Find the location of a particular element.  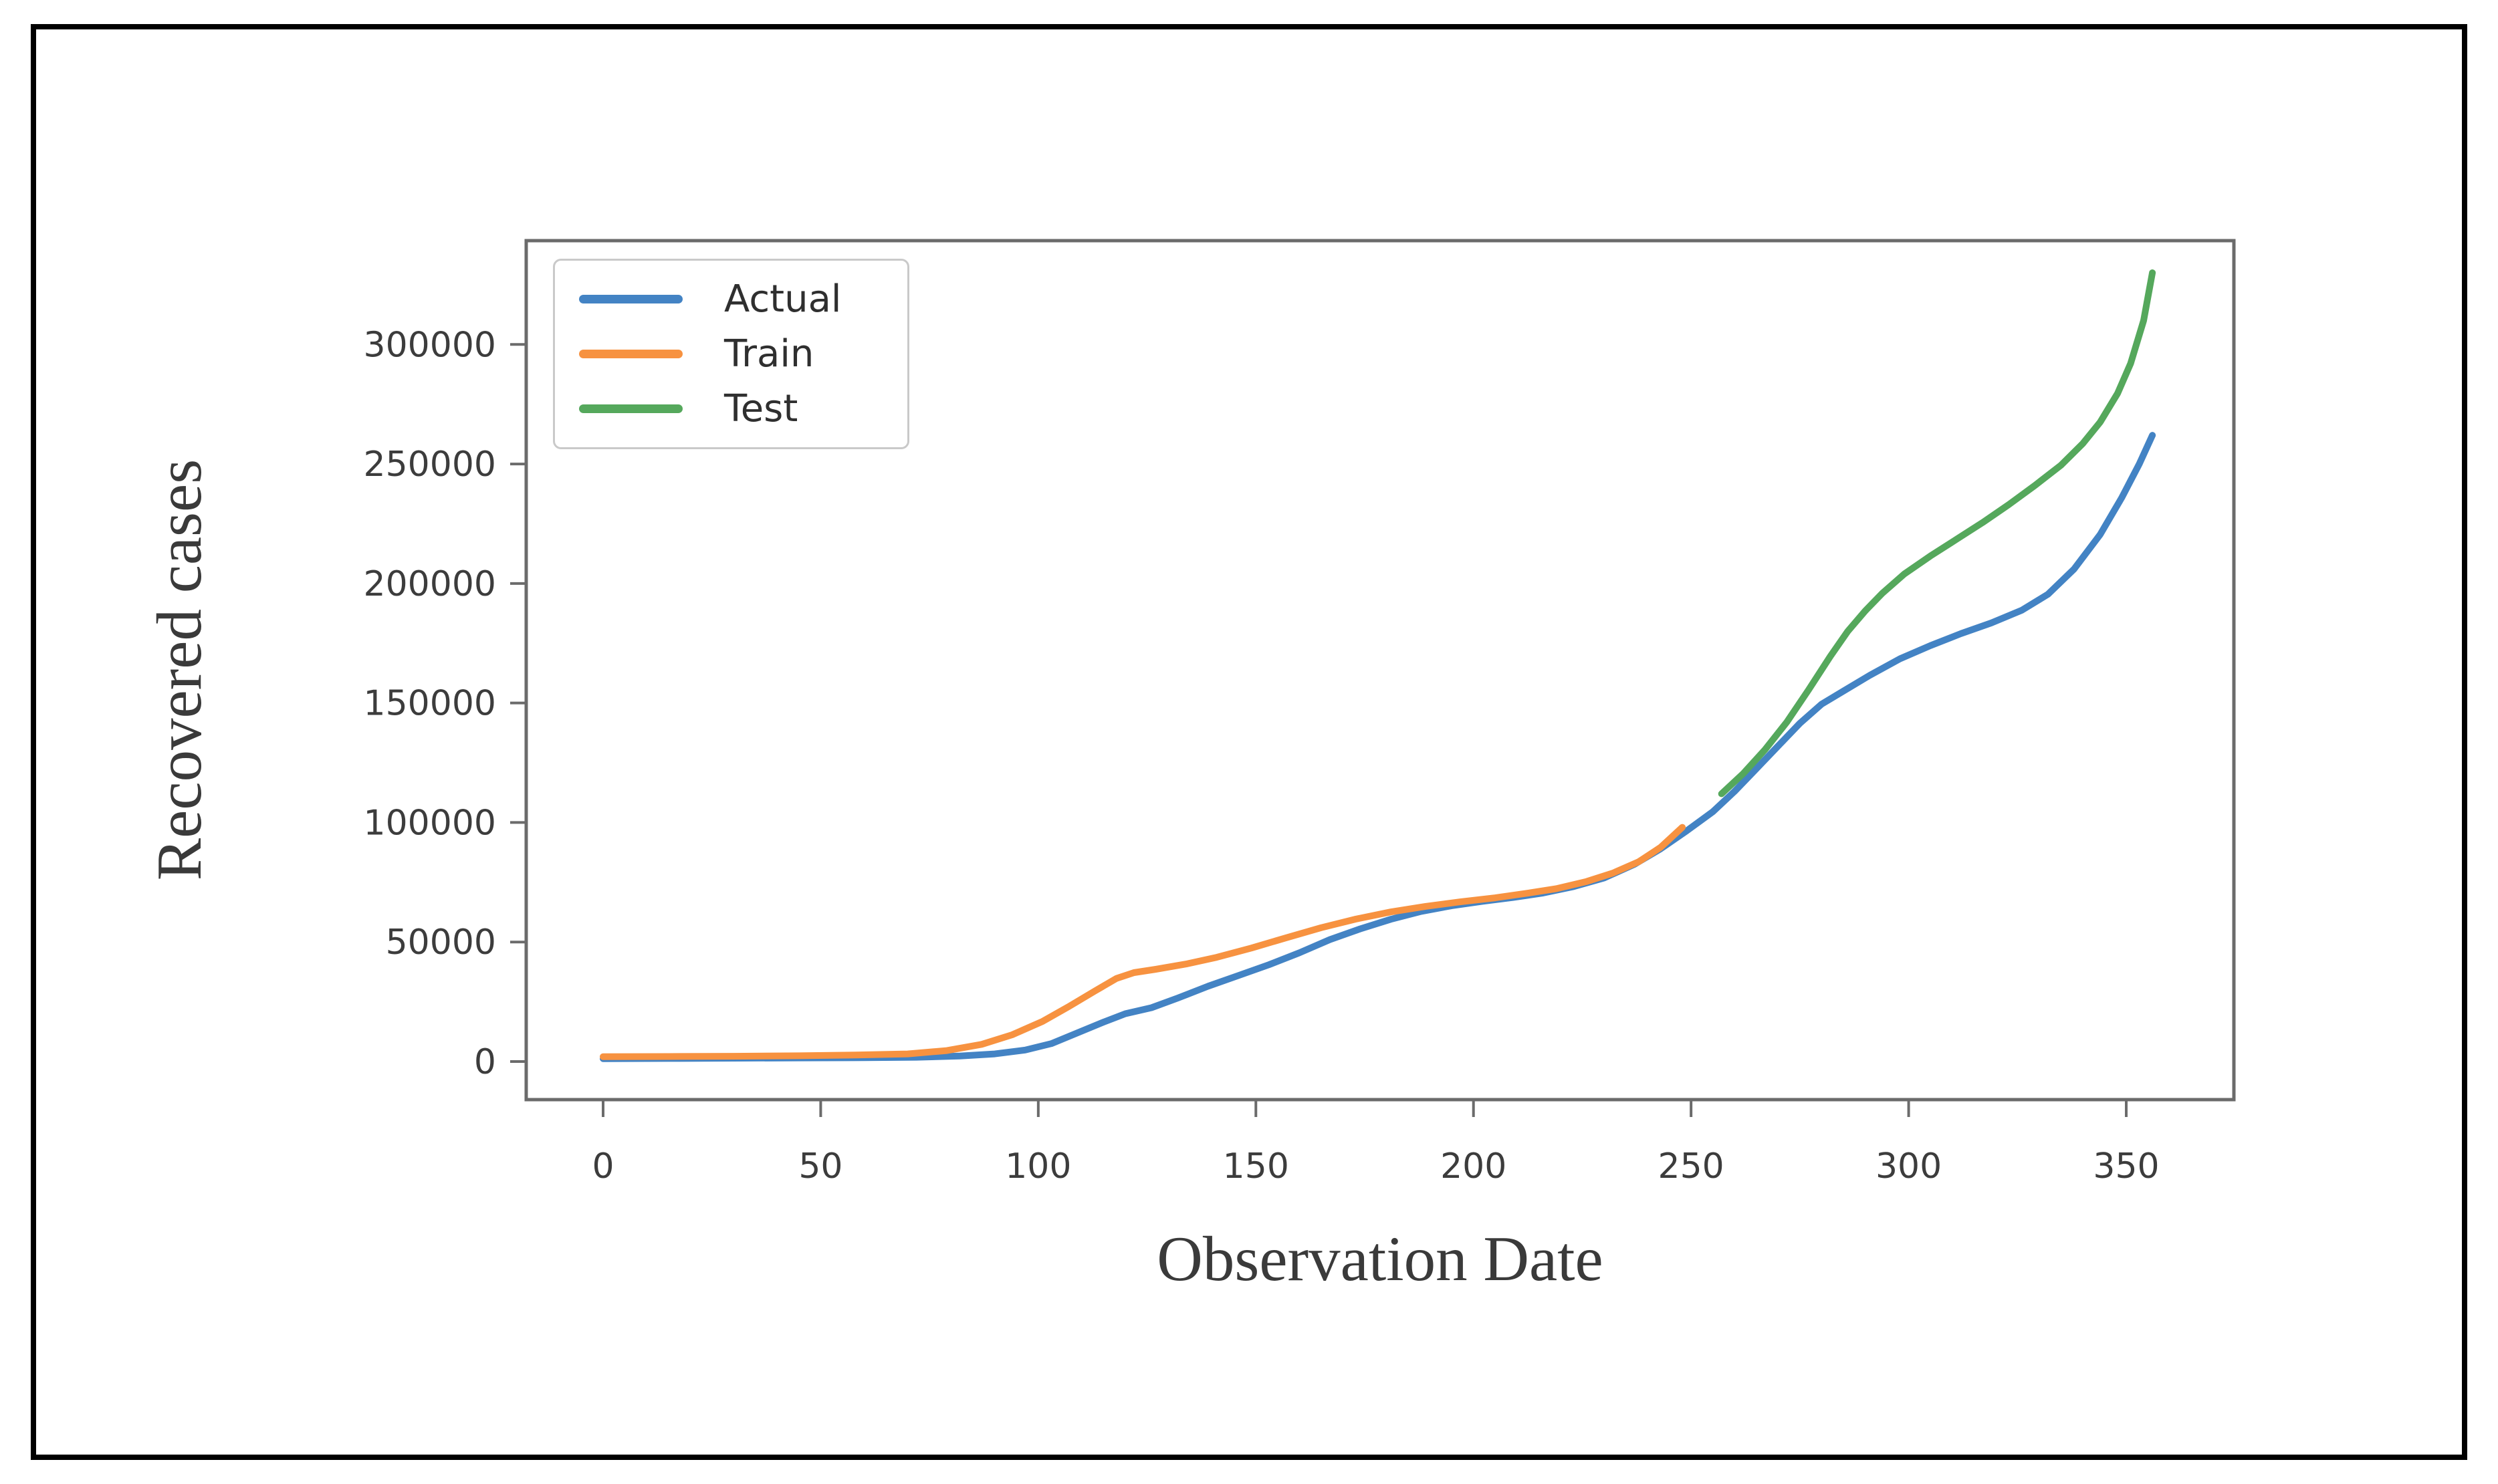

test-line-swatch-icon is located at coordinates (631, 409).